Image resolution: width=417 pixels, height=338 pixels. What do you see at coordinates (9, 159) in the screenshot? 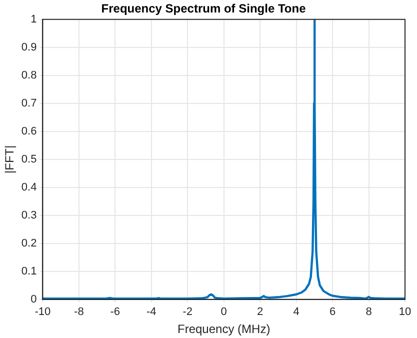
I see `y-axis-title: |FFT|` at bounding box center [9, 159].